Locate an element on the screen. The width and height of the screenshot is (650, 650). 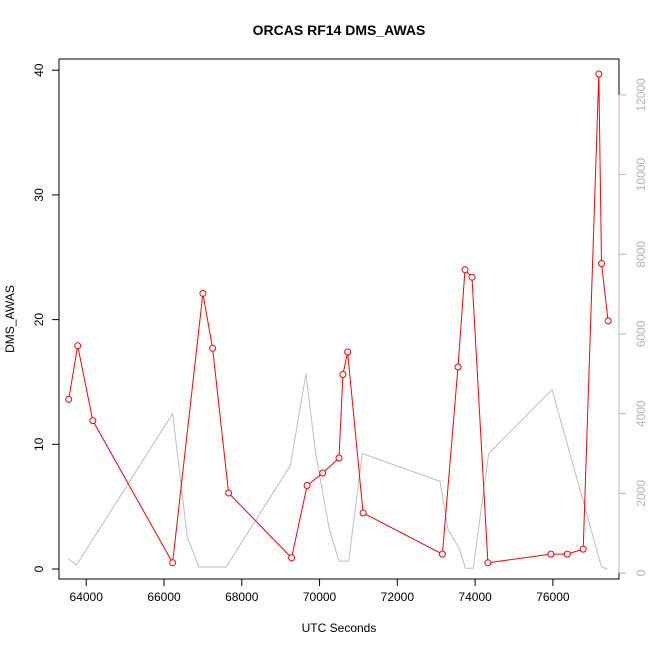
x-tick-label: 68000 is located at coordinates (242, 597).